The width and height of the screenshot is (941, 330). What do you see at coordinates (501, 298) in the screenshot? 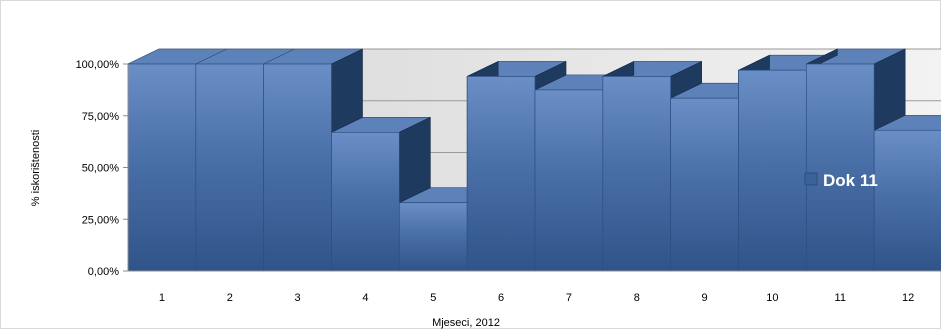
I see `x-tick-label: 6` at bounding box center [501, 298].